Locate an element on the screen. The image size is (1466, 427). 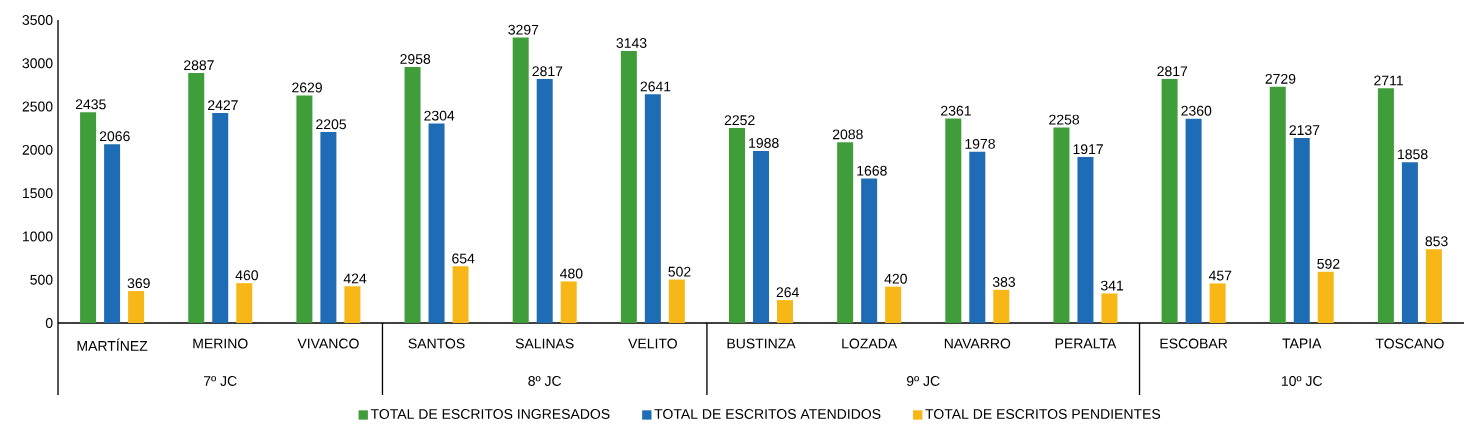
x-tick-label: MARTÍNEZ is located at coordinates (112, 344).